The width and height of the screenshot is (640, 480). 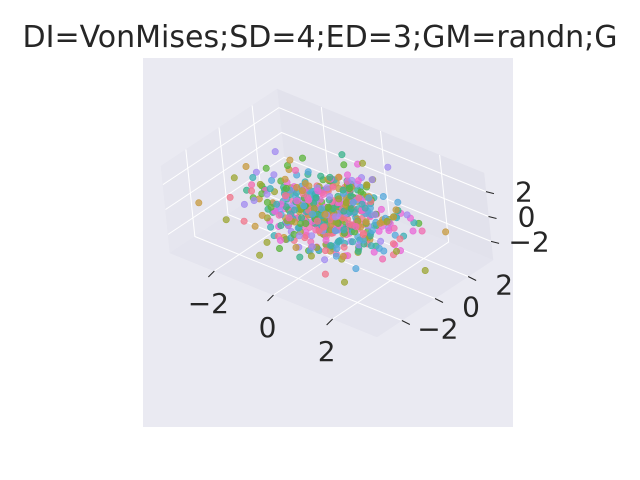 I want to click on z-tick-label: 2, so click(x=524, y=192).